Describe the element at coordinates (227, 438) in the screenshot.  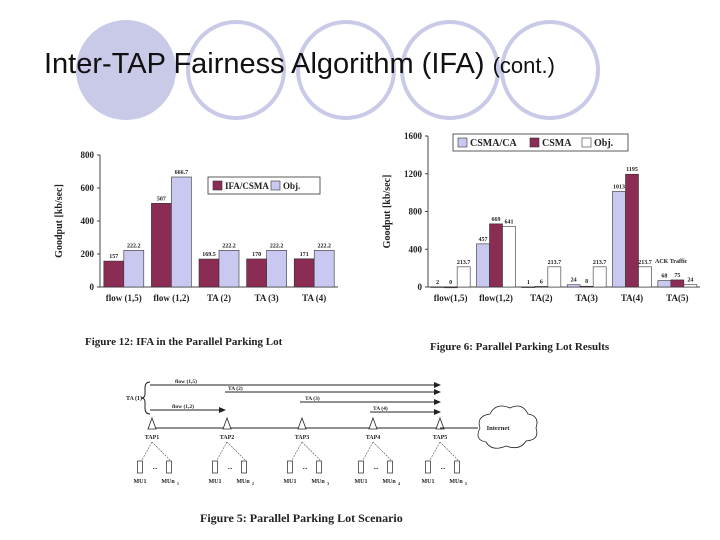
I see `tap-label: TAP2` at that location.